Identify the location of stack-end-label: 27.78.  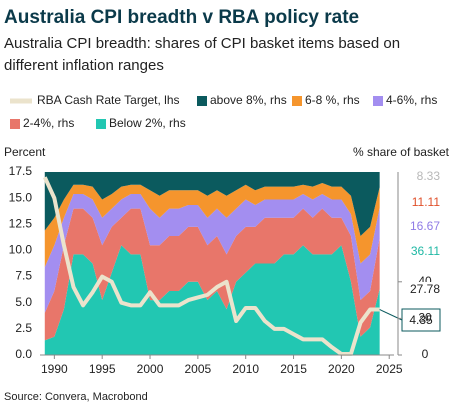
(425, 289).